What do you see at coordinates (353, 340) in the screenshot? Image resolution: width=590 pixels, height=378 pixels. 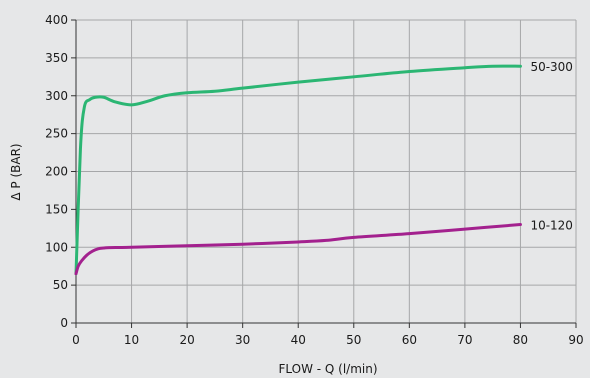 I see `x-tick-label: 50` at bounding box center [353, 340].